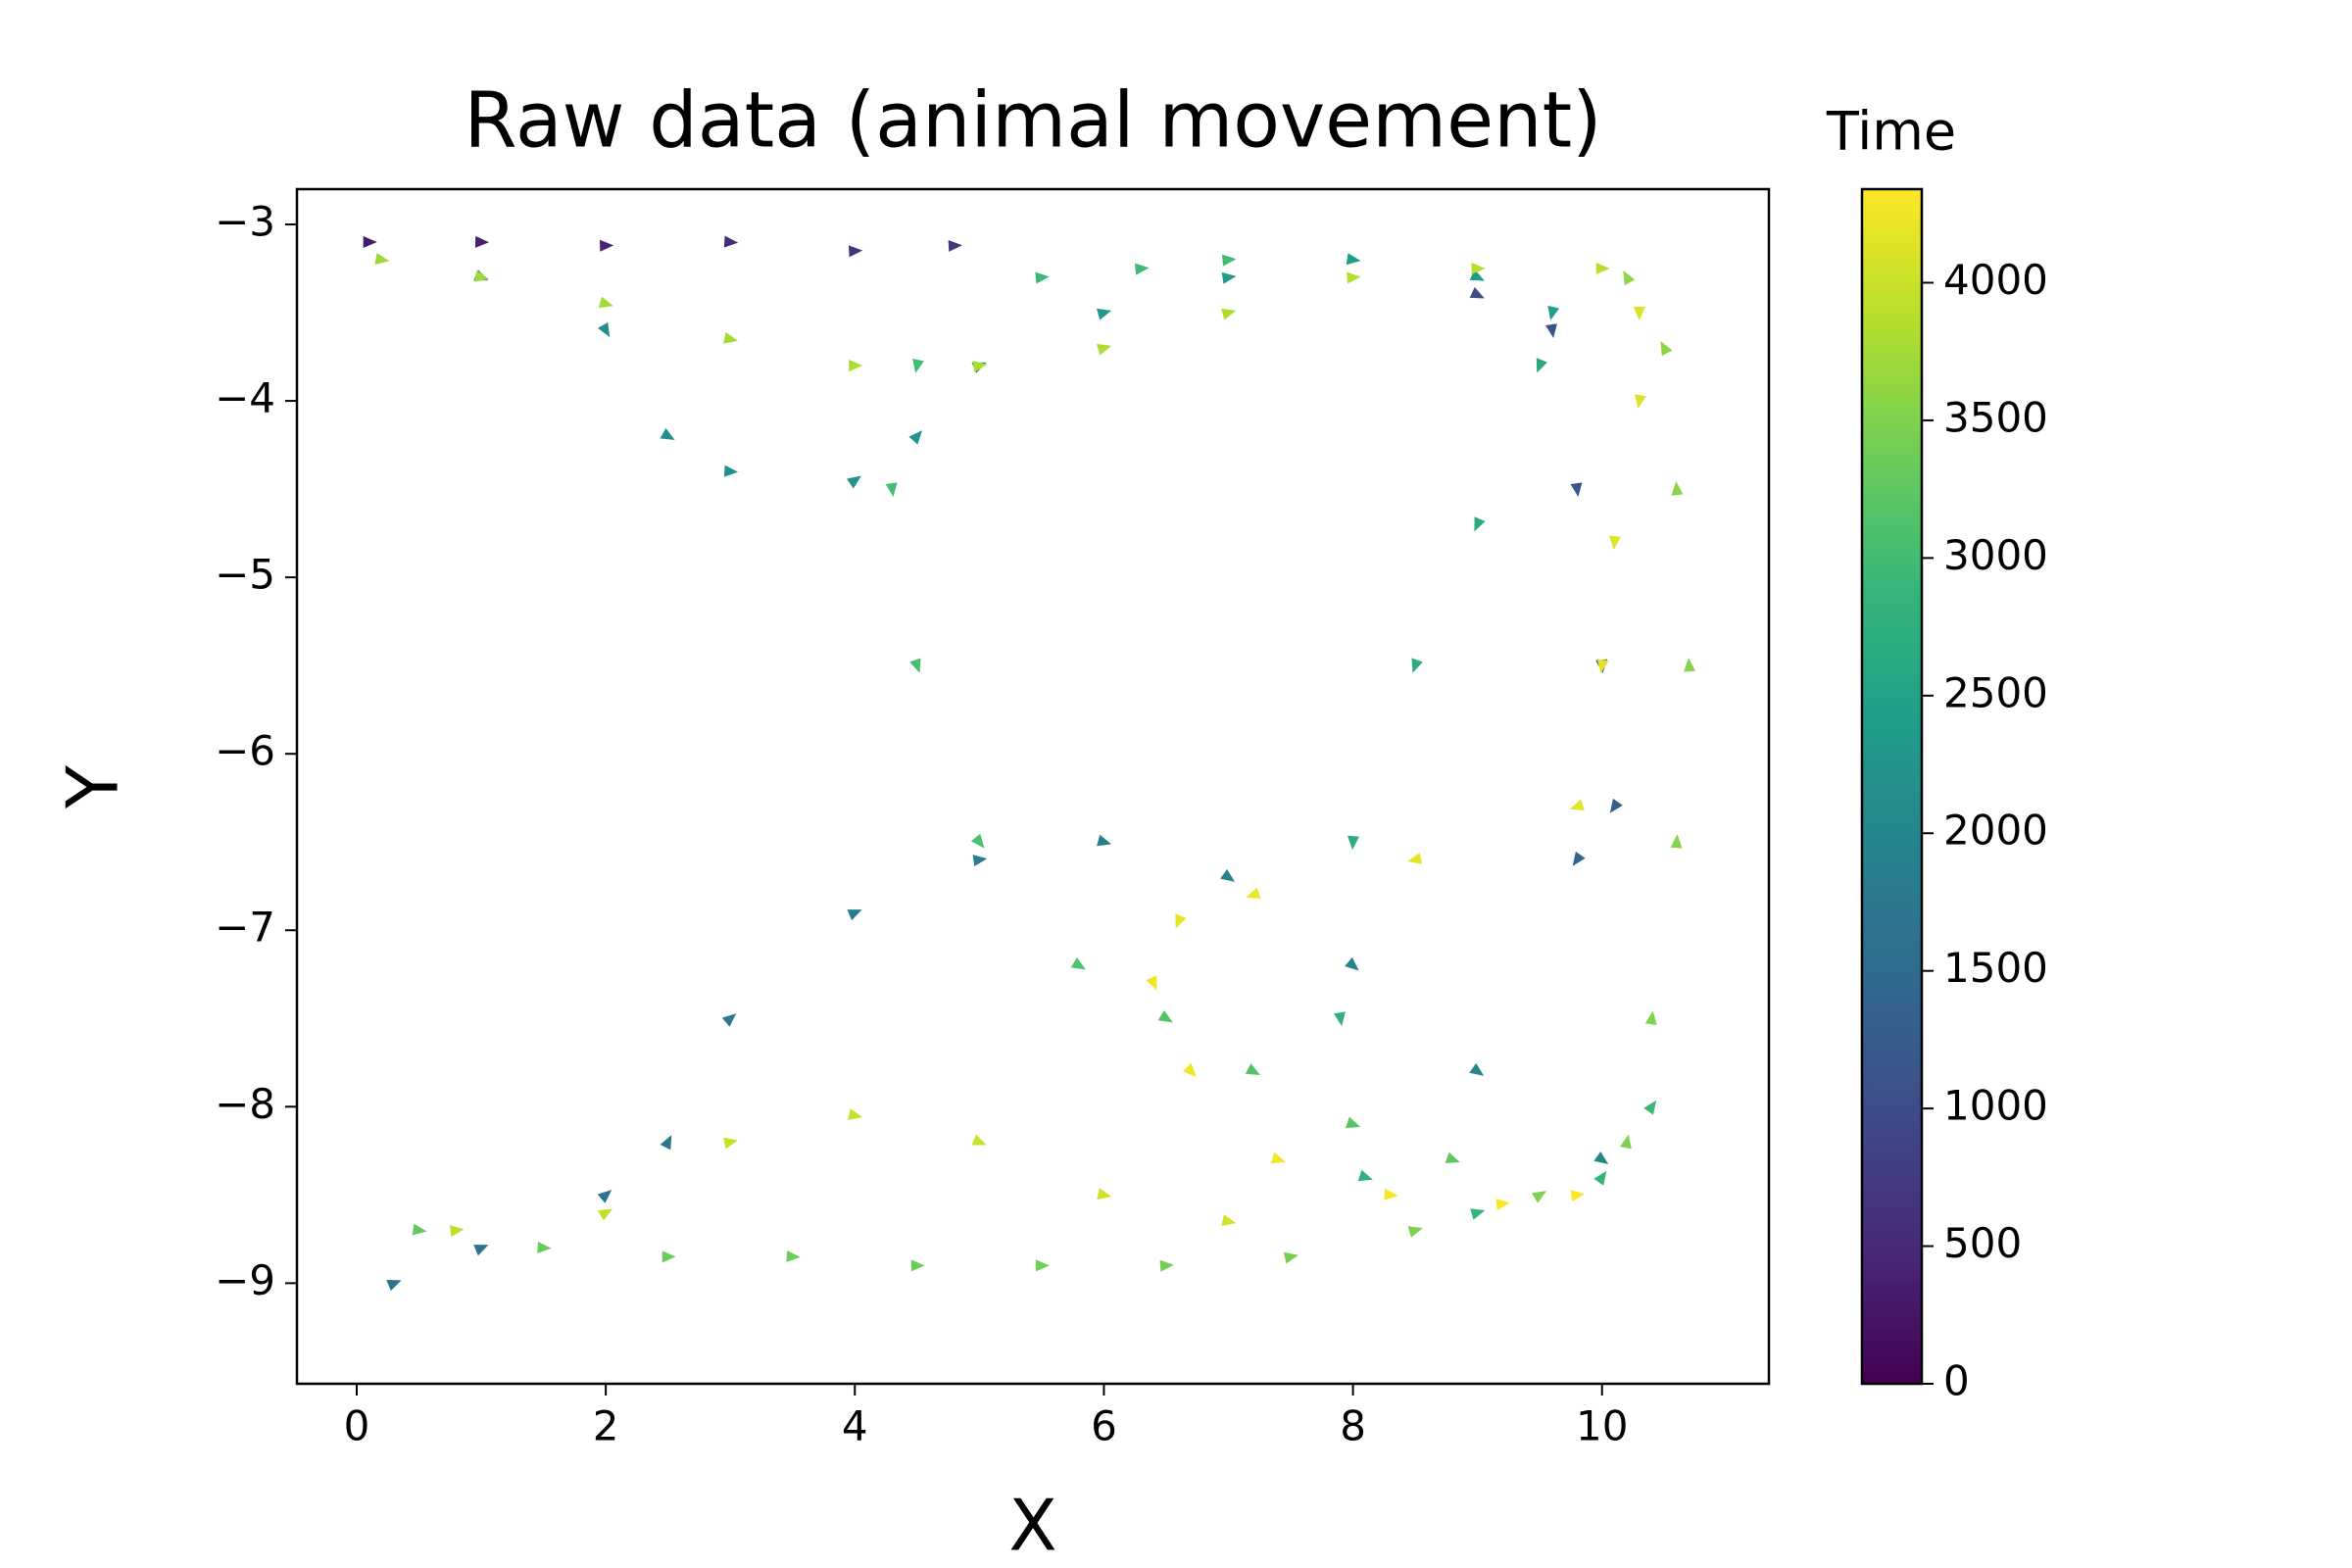 The width and height of the screenshot is (2352, 1568). Describe the element at coordinates (606, 1426) in the screenshot. I see `x-tick-label: 2` at that location.